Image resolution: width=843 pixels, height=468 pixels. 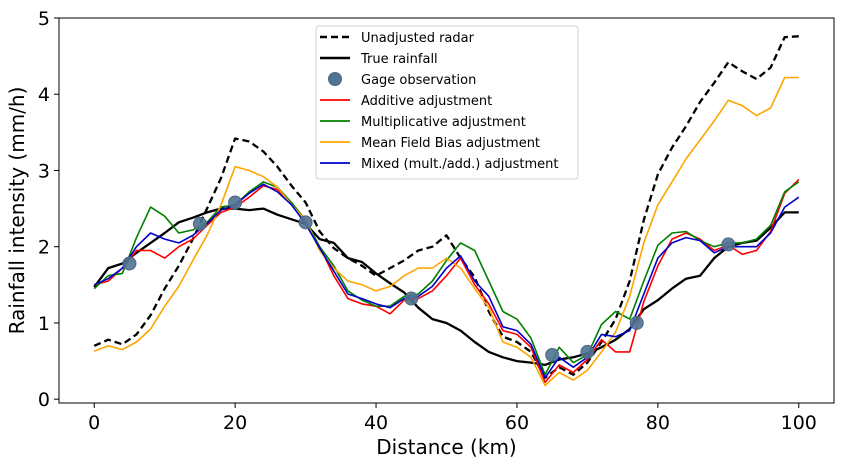 What do you see at coordinates (335, 79) in the screenshot?
I see `legend-marker` at bounding box center [335, 79].